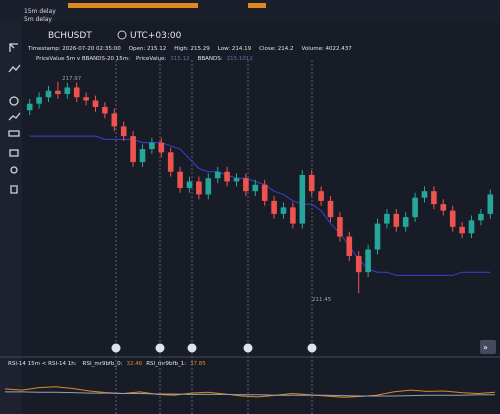  I want to click on legend-item: 215.12, so click(179, 59).